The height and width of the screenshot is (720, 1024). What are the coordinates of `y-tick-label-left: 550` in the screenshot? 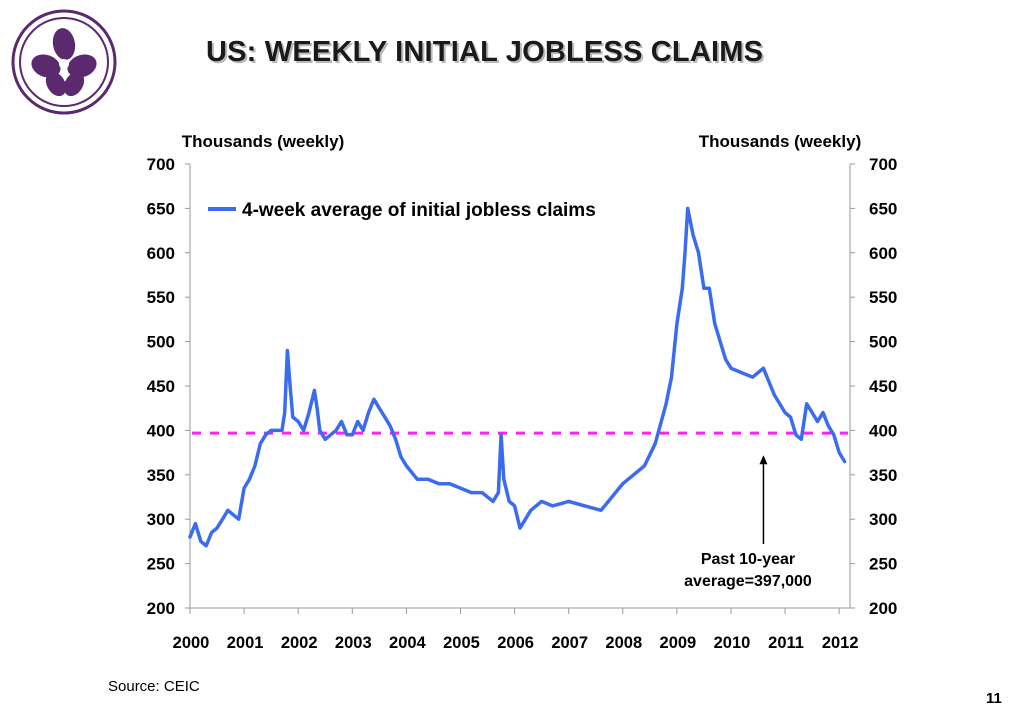 It's located at (161, 297).